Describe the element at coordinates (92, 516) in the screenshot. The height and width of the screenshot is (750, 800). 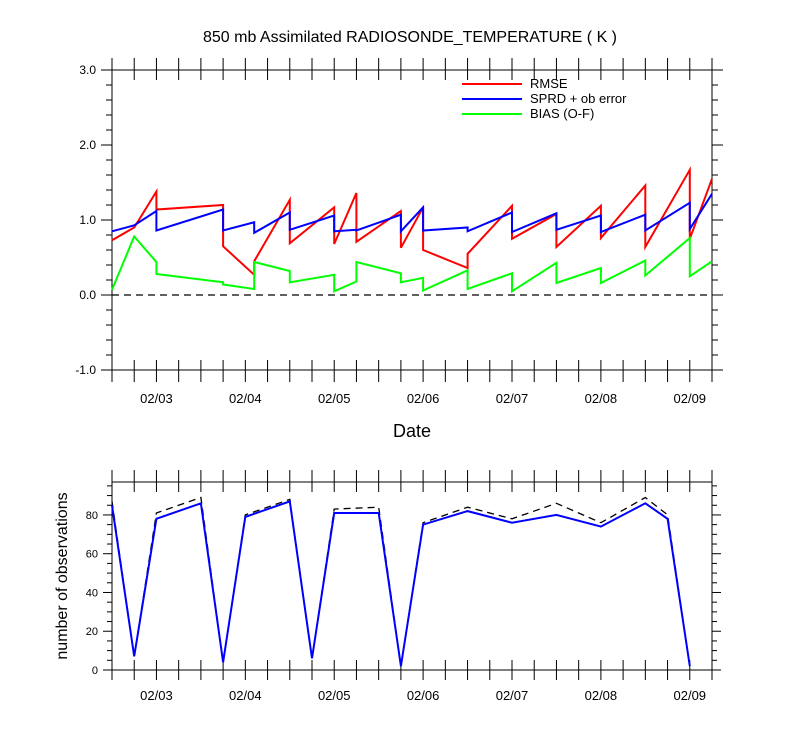
I see `y-tick-label: 80` at that location.